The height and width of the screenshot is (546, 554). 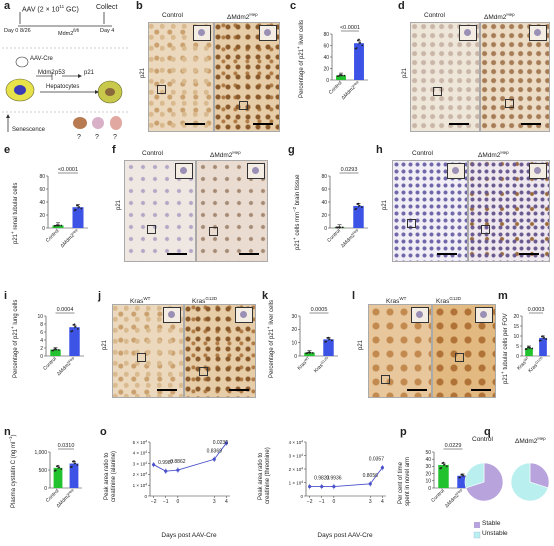 I want to click on d-control-micrograph, so click(x=445, y=77).